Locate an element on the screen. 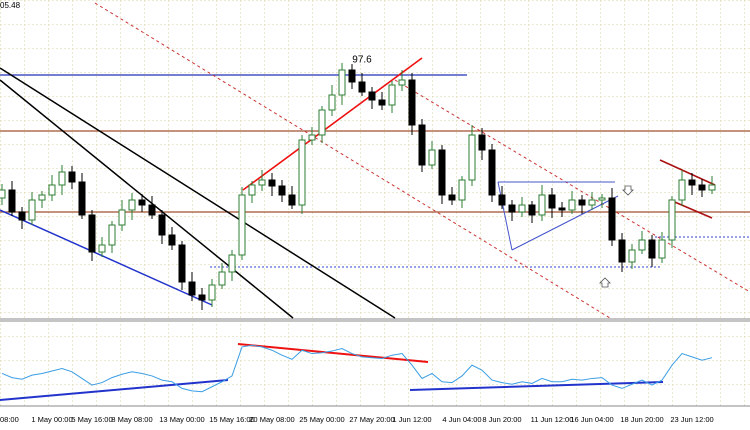 Image resolution: width=750 pixels, height=430 pixels. x-tick-label: 18 Jun 20:00 is located at coordinates (641, 419).